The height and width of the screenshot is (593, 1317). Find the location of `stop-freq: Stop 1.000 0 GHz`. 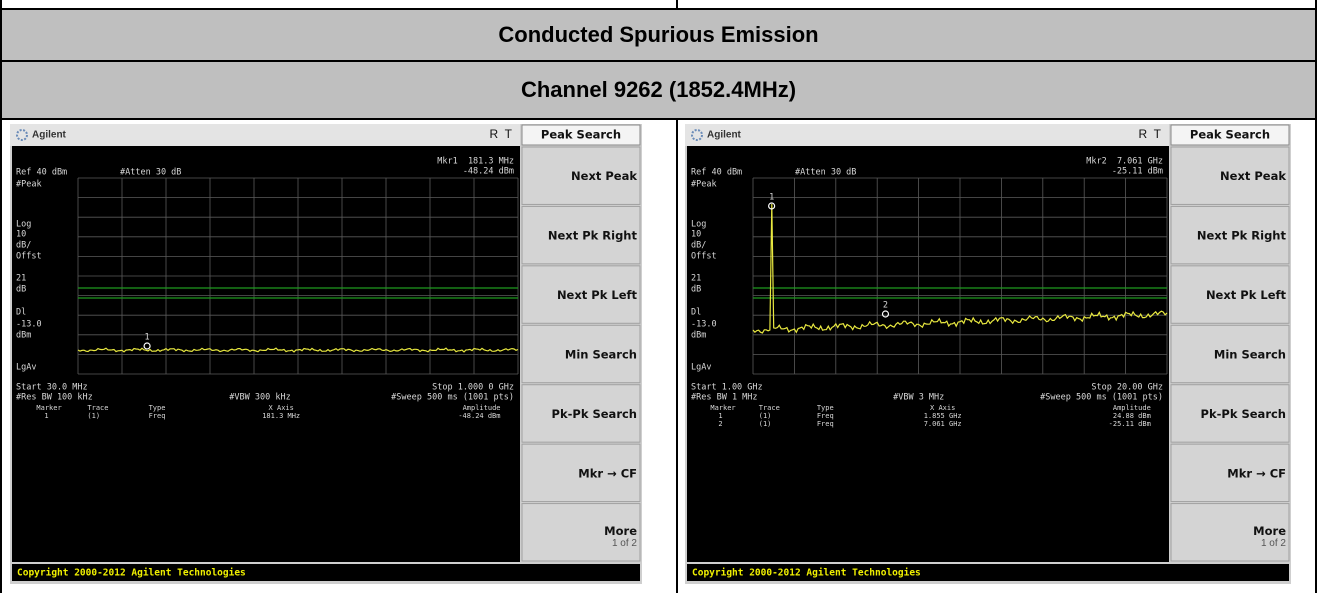

stop-freq: Stop 1.000 0 GHz is located at coordinates (473, 388).